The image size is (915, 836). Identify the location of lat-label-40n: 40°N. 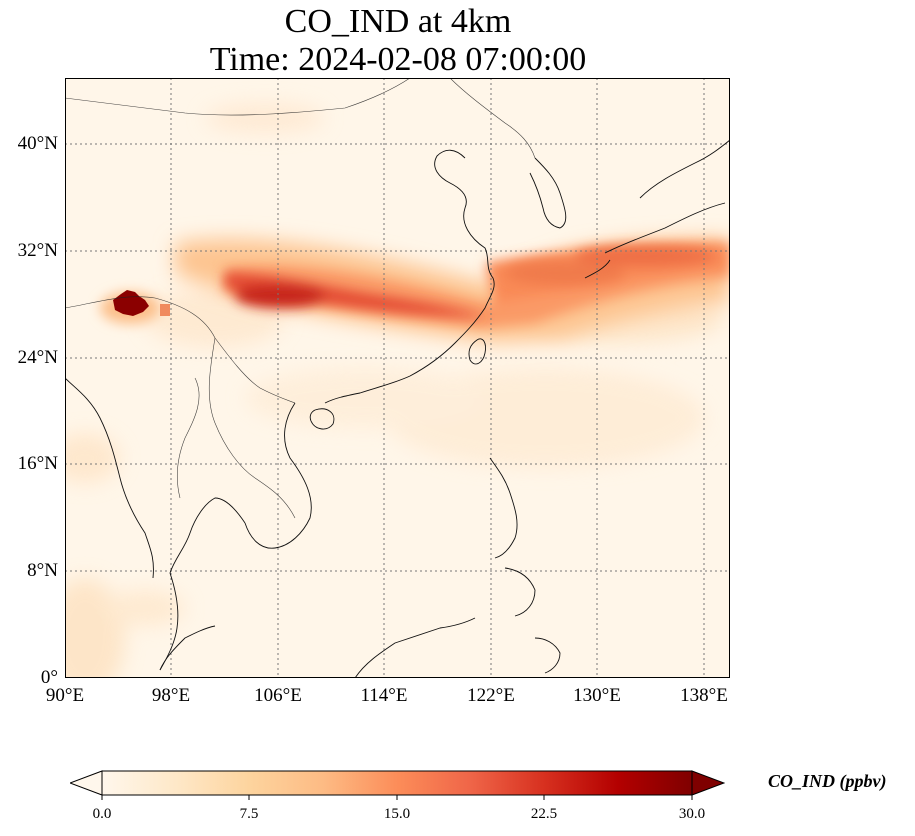
(37, 143).